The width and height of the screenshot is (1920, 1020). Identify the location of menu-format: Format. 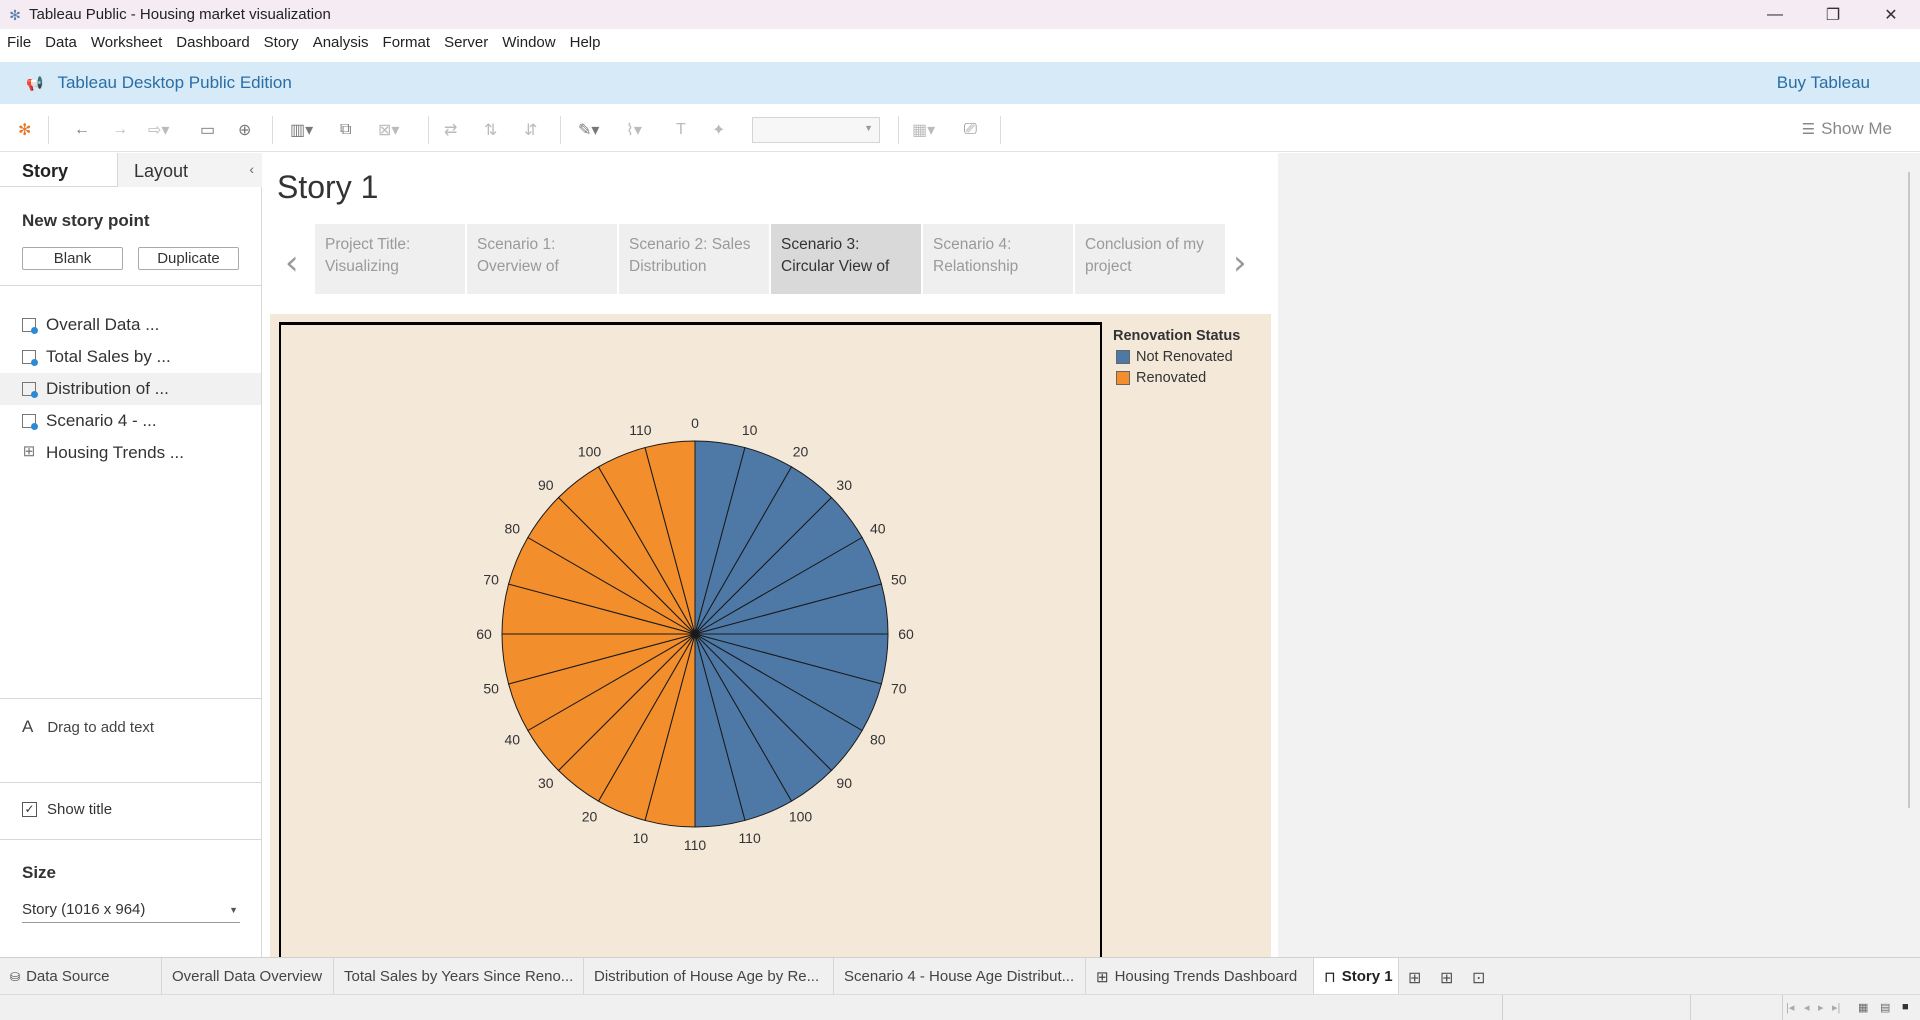
(406, 42).